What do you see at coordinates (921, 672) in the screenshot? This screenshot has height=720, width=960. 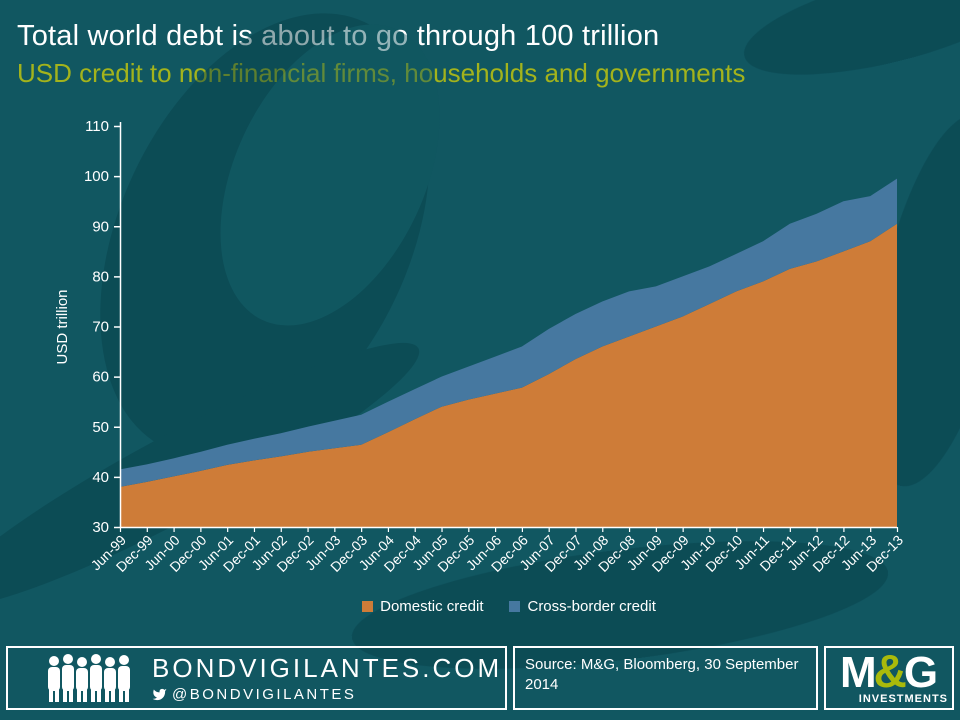 I see `logo-letter-g: G` at bounding box center [921, 672].